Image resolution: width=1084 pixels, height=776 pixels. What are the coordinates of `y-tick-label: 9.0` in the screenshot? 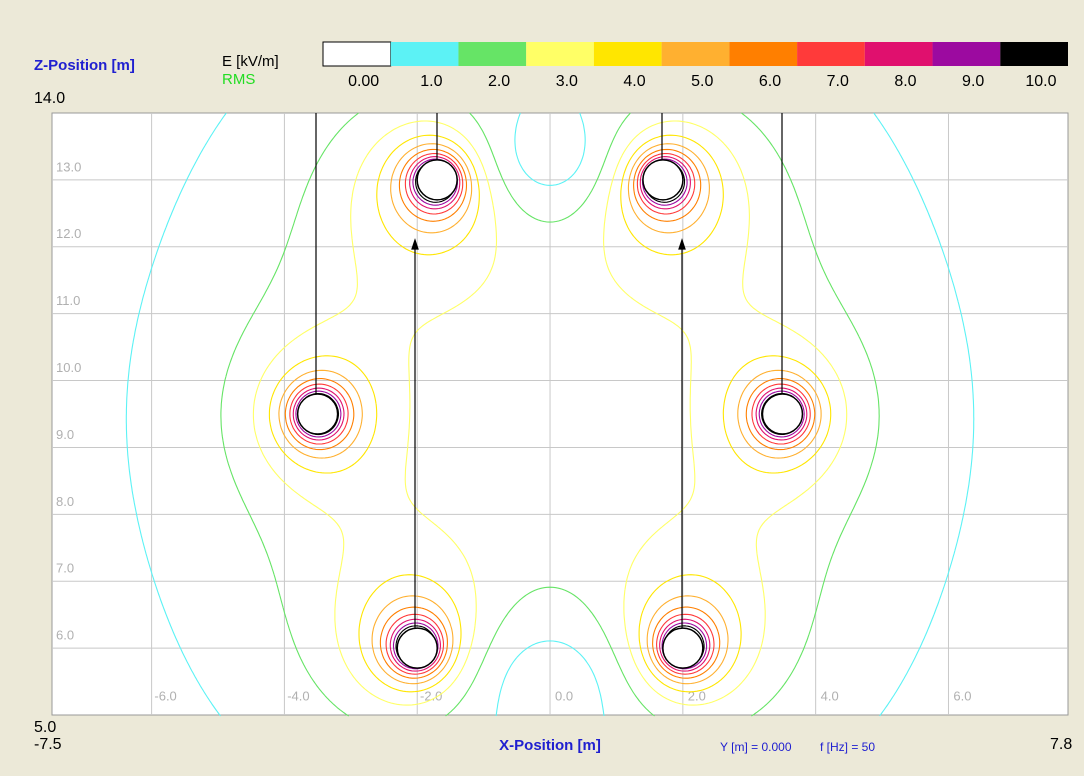 It's located at (65, 434).